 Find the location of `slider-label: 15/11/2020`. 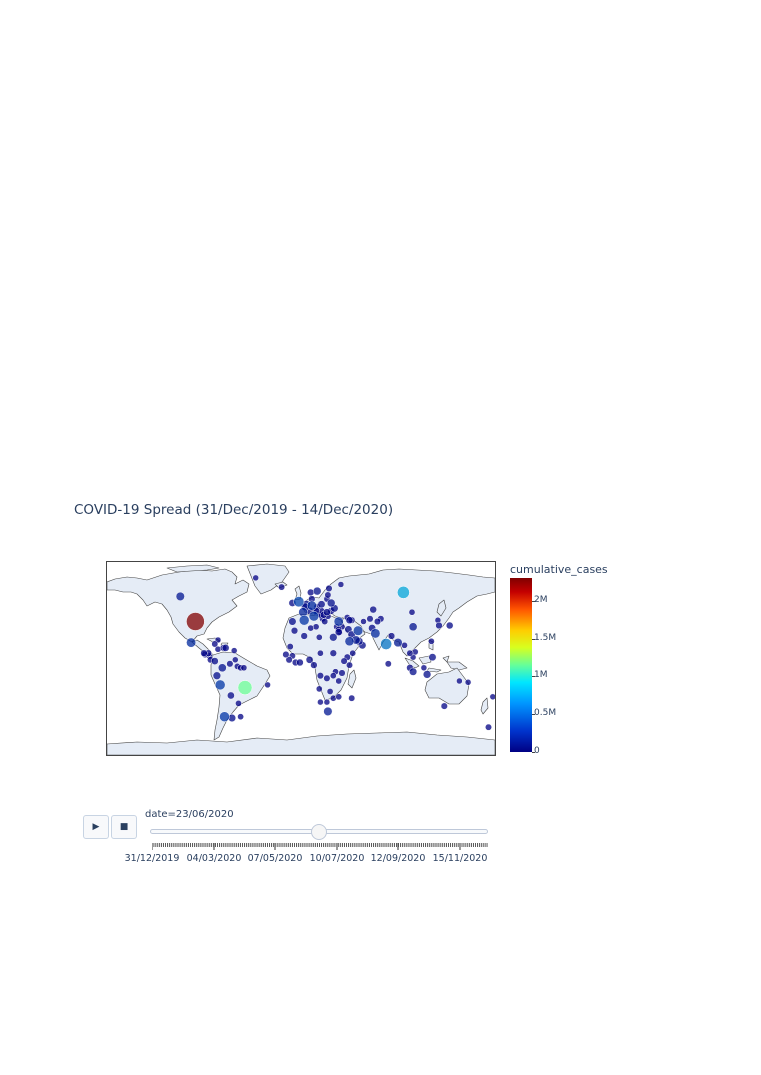

slider-label: 15/11/2020 is located at coordinates (460, 858).